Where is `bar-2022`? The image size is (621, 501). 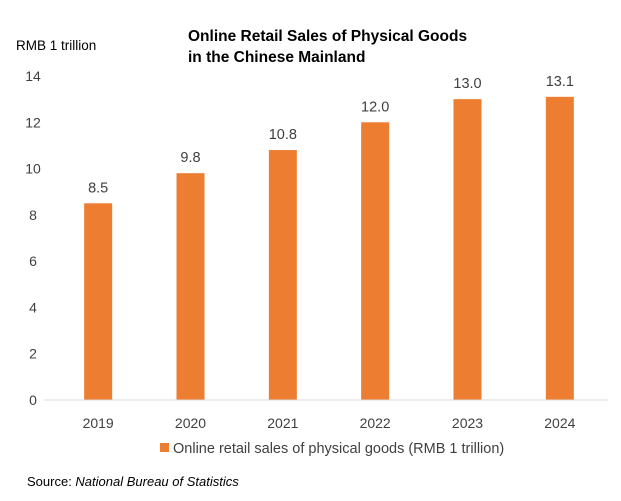
bar-2022 is located at coordinates (375, 261).